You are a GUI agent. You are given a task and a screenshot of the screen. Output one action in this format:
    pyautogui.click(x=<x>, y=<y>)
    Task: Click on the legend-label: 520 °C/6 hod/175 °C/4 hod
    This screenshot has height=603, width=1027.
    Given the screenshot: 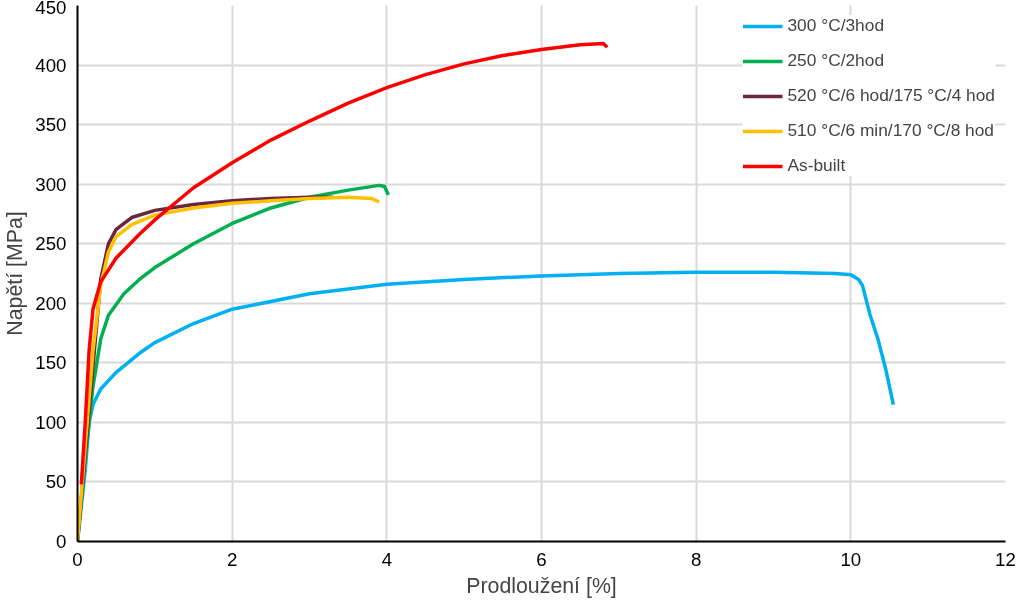 What is the action you would take?
    pyautogui.click(x=891, y=95)
    